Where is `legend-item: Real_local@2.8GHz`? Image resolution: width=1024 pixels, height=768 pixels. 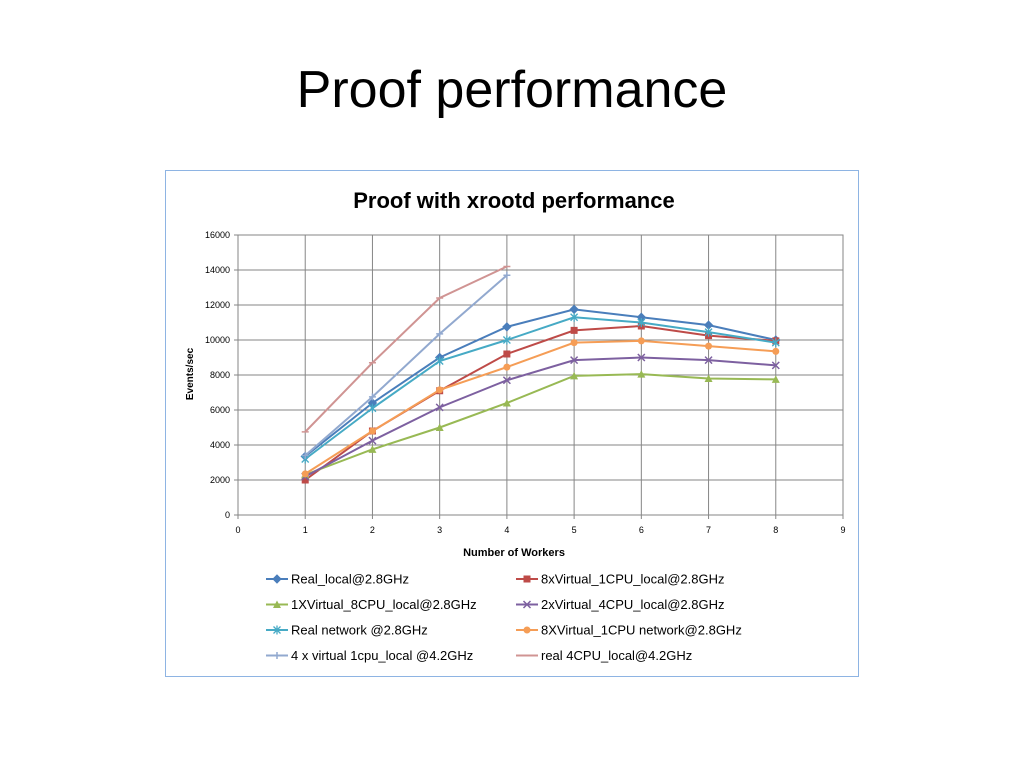
legend-item: Real_local@2.8GHz is located at coordinates (337, 579).